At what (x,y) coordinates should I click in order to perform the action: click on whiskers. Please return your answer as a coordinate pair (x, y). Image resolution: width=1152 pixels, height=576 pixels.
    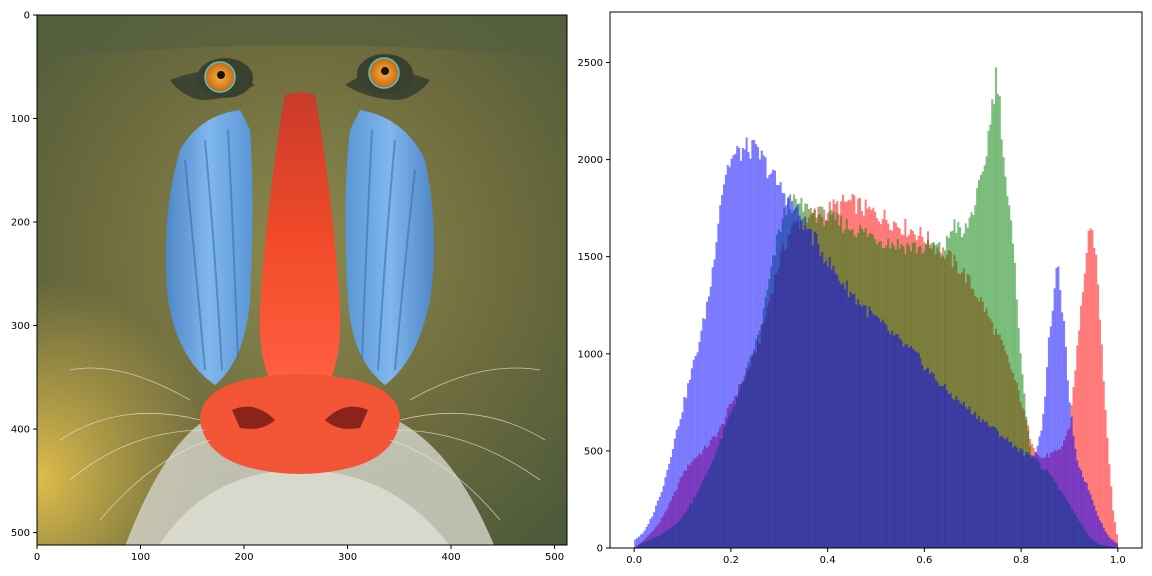
    Looking at the image, I should click on (302, 444).